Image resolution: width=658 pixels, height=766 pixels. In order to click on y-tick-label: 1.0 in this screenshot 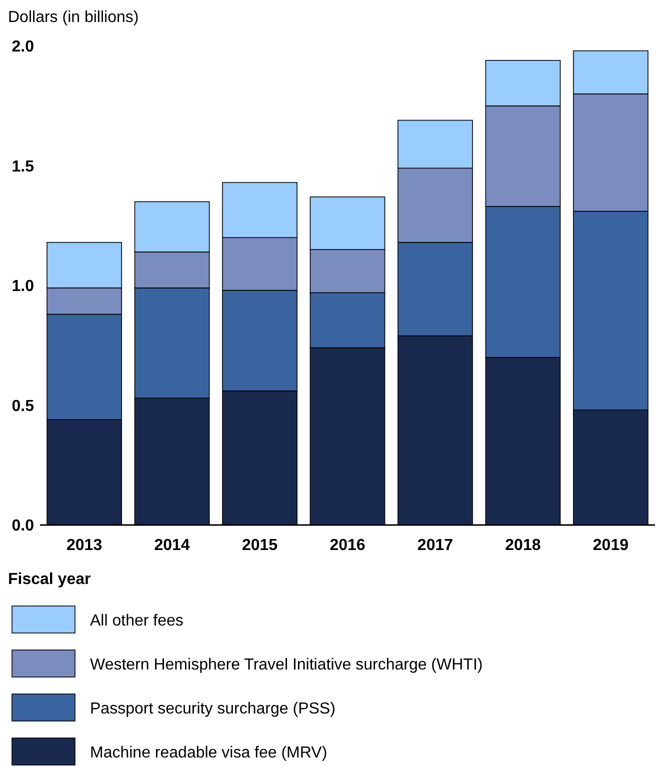, I will do `click(23, 287)`.